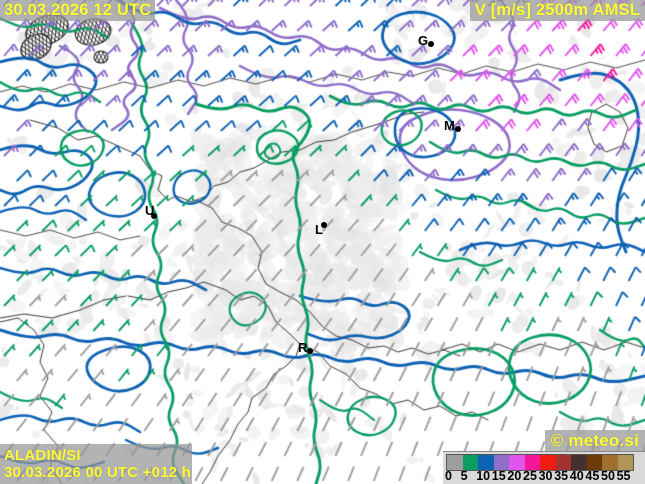 The height and width of the screenshot is (484, 645). I want to click on model-info-banner: ALADIN/SI 30.03.2026 00 UTC +012 h, so click(96, 464).